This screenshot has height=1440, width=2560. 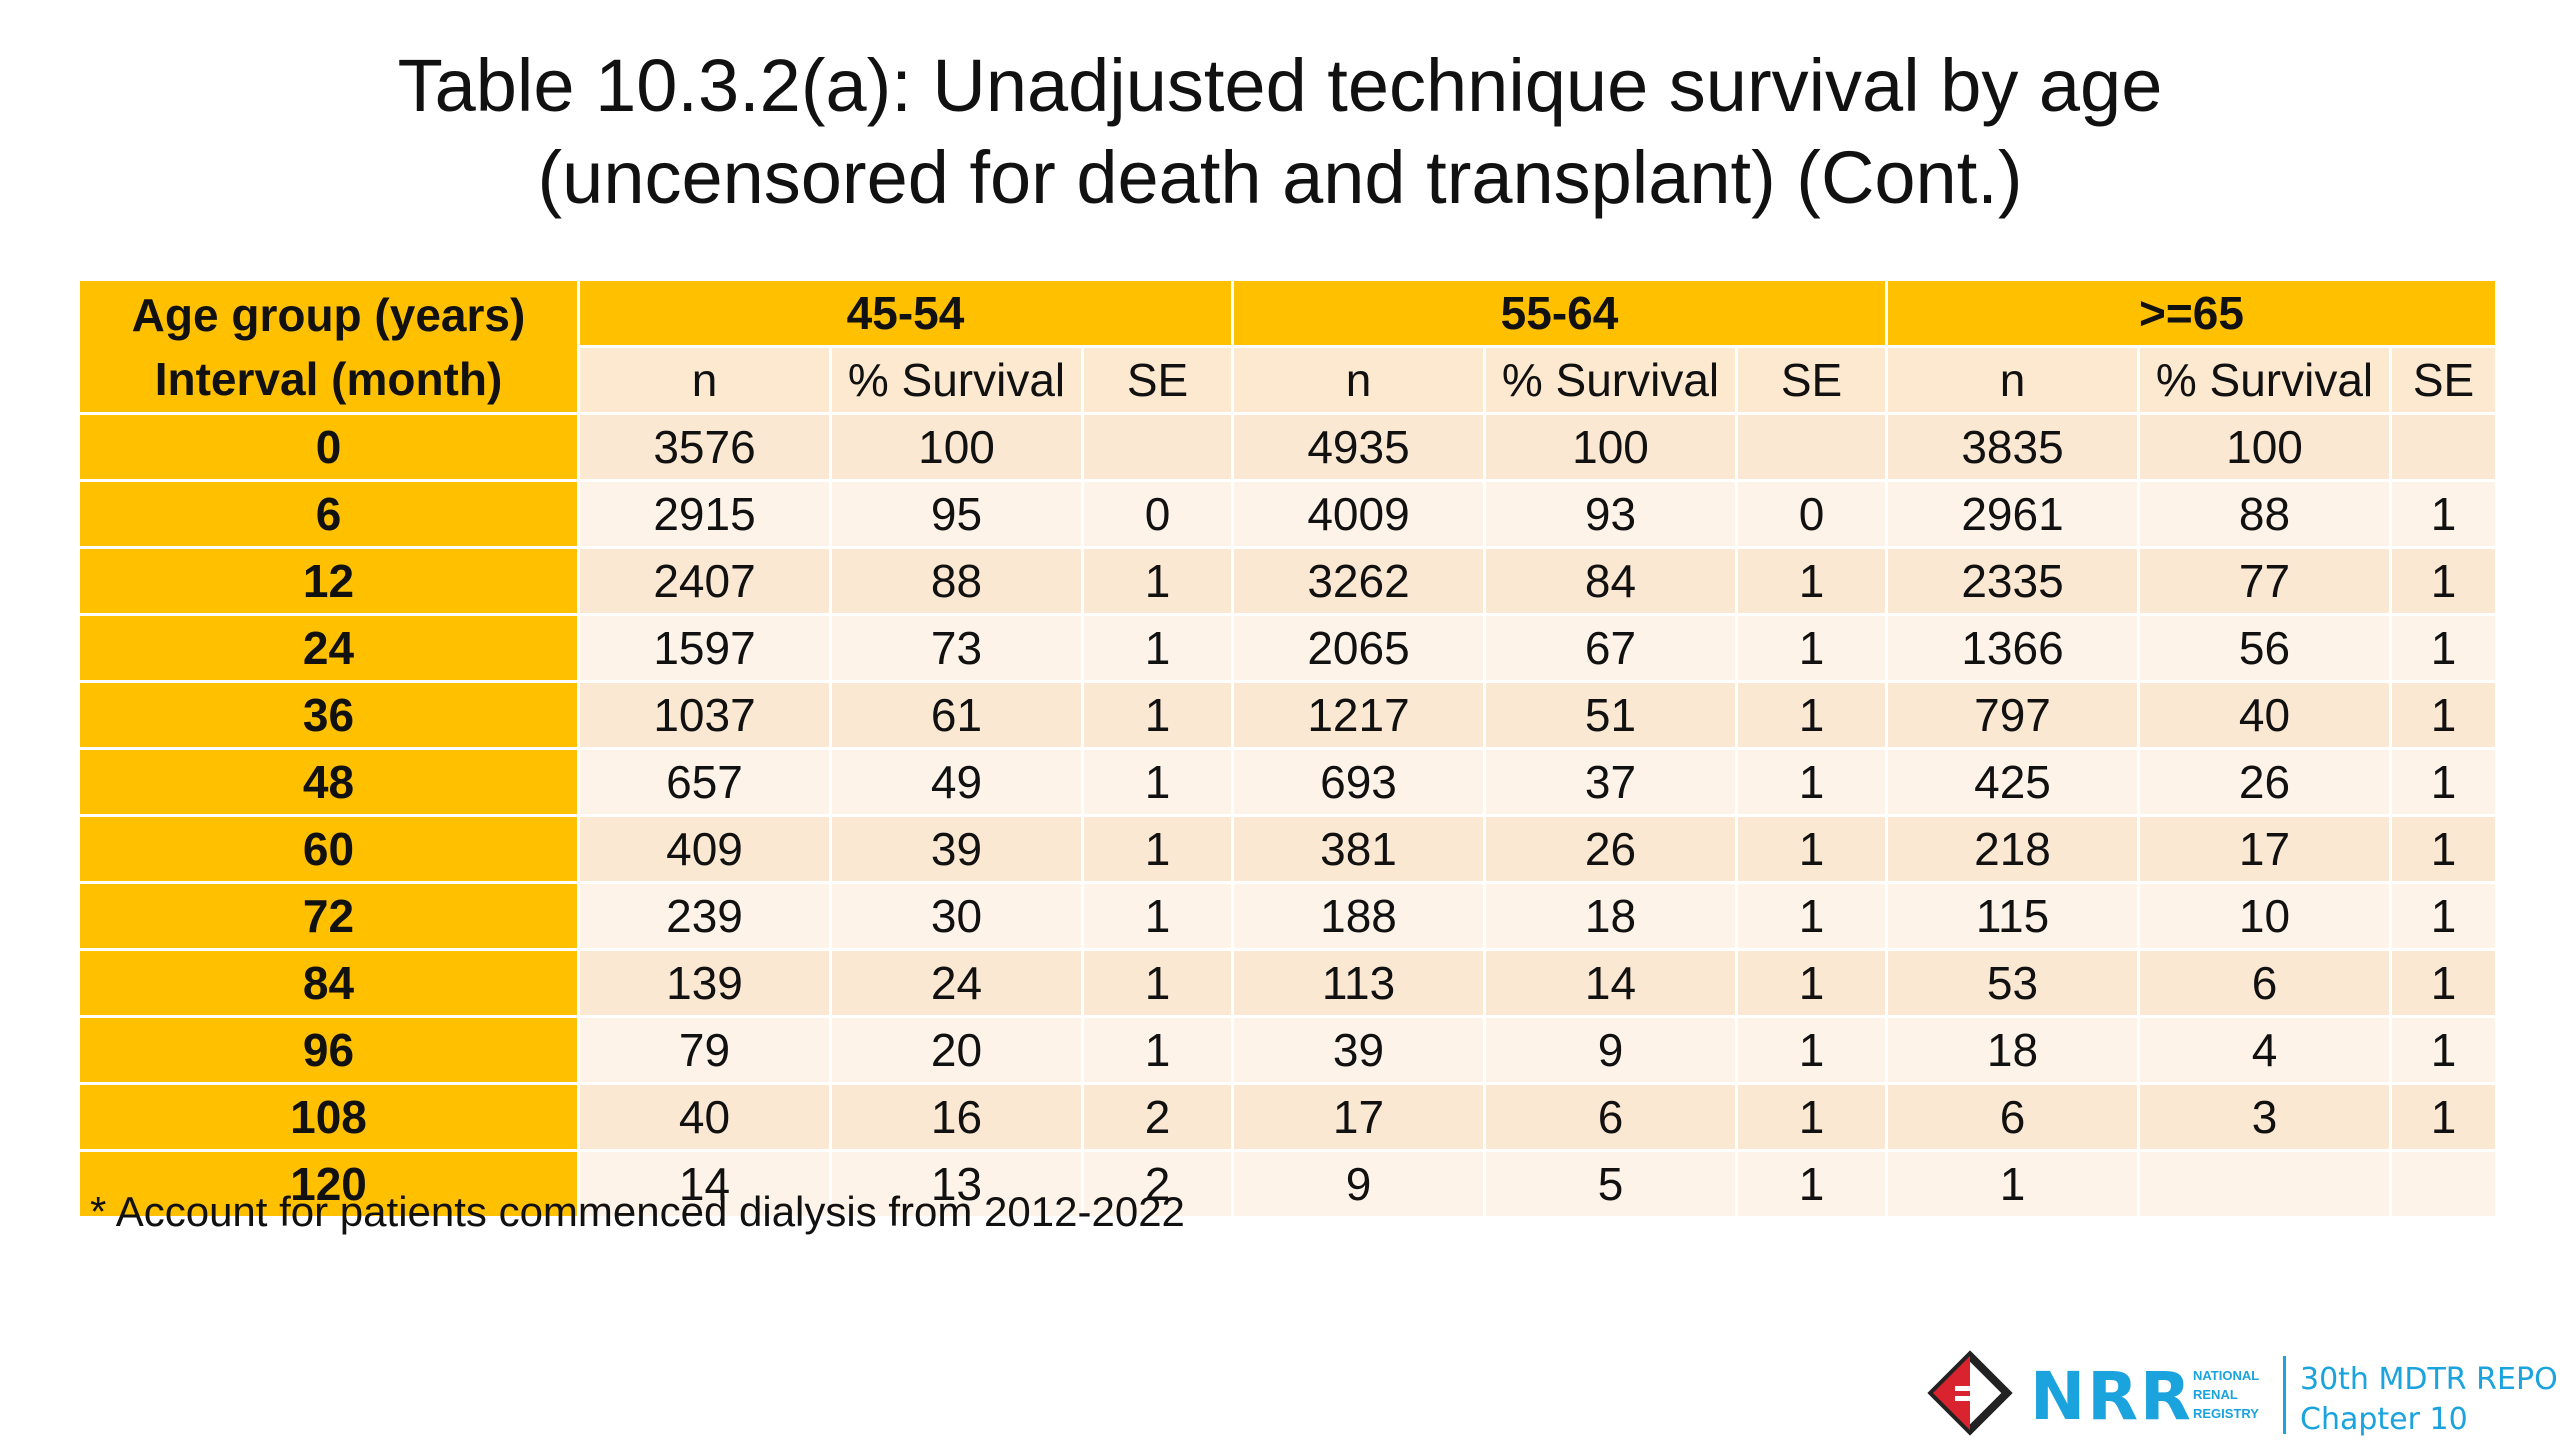 I want to click on cell-survival: 9, so click(x=1610, y=1050).